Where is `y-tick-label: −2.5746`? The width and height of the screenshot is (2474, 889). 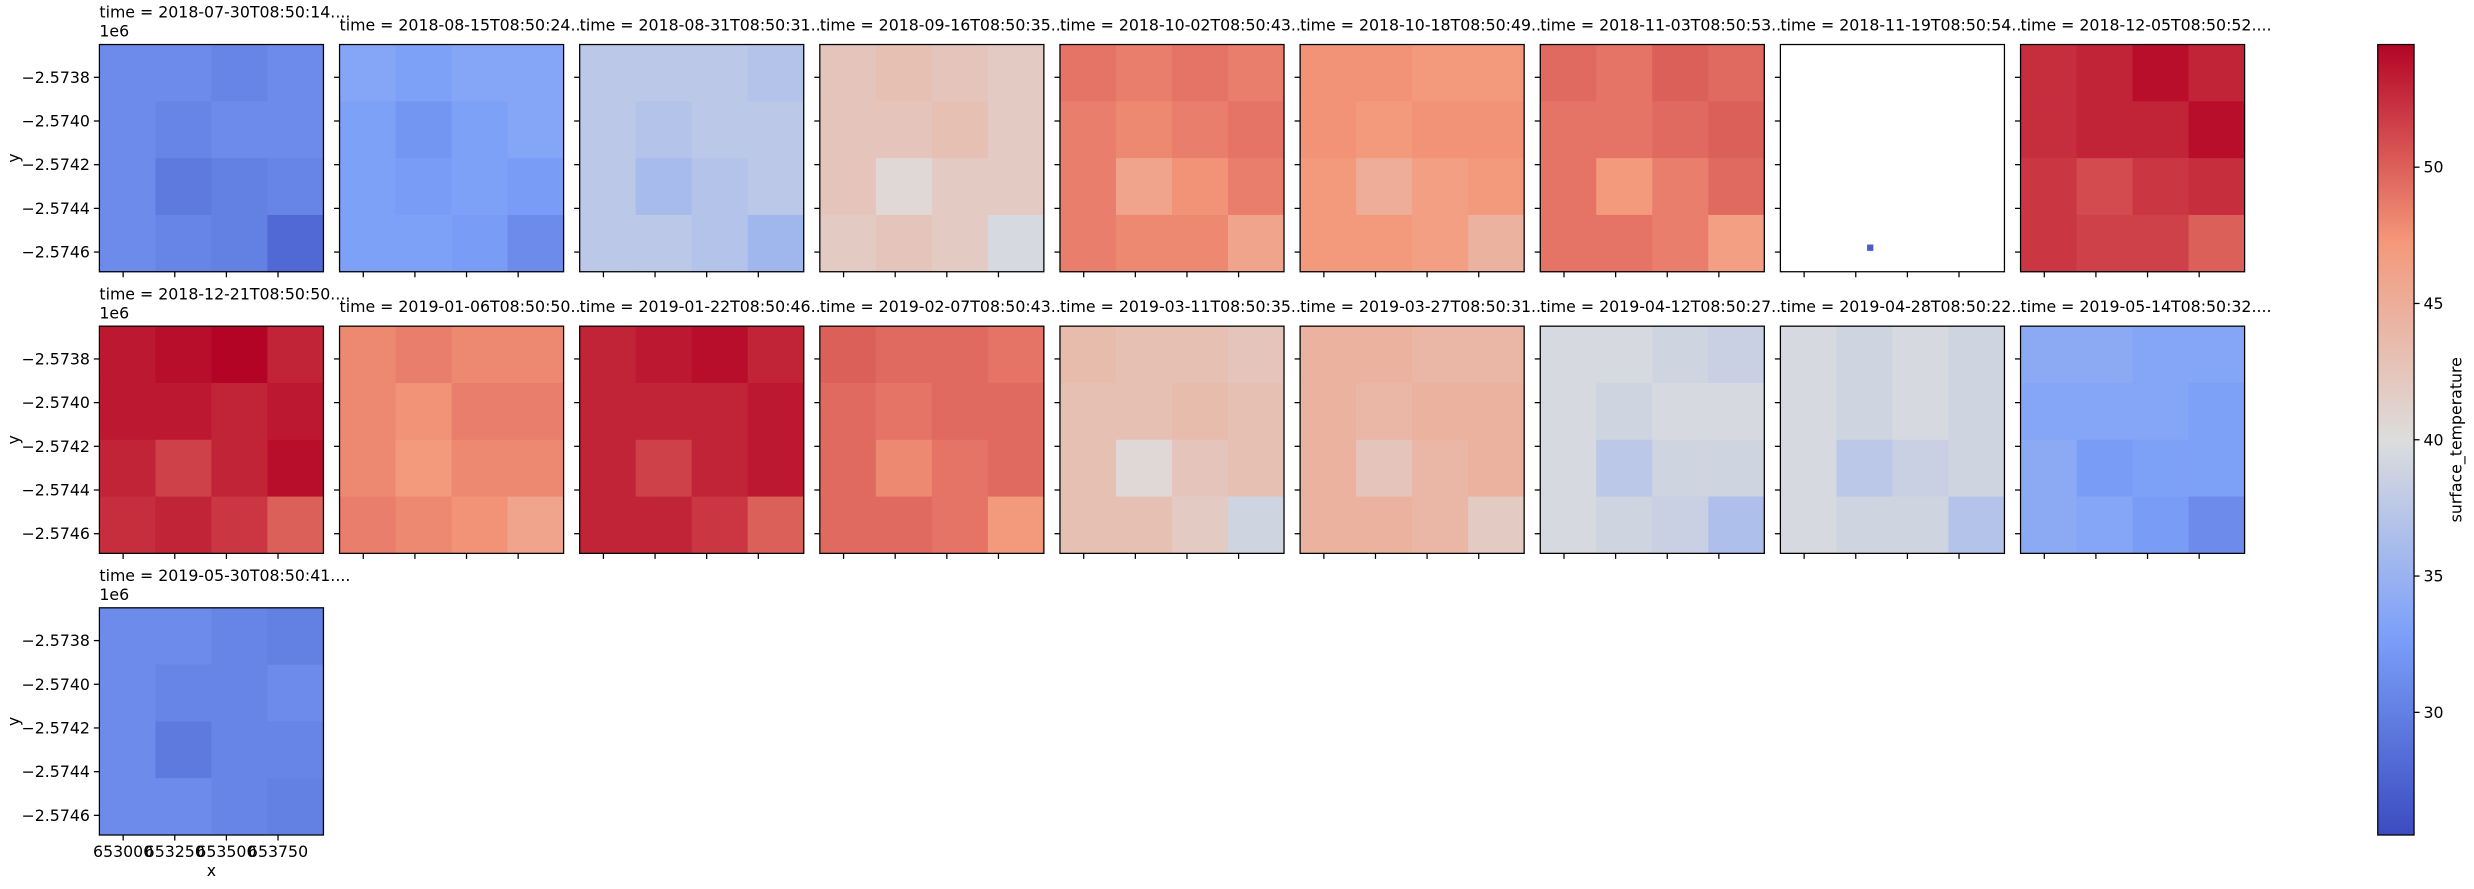
y-tick-label: −2.5746 is located at coordinates (56, 815).